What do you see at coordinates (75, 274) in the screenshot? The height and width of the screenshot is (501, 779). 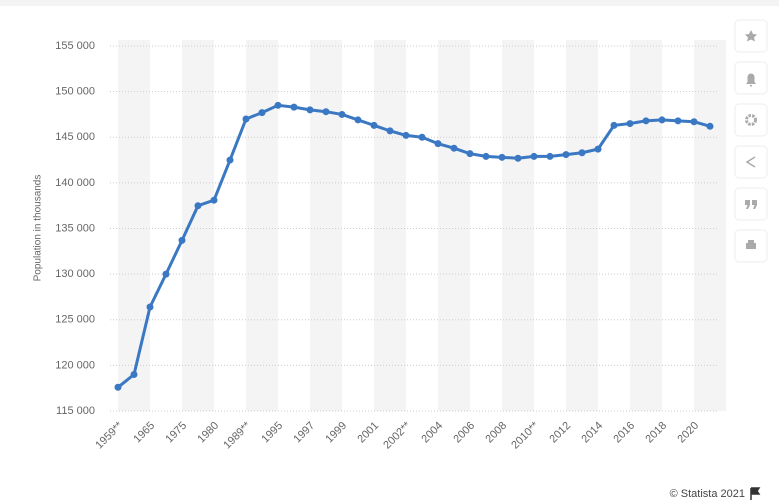 I see `y-tick-label: 130 000` at bounding box center [75, 274].